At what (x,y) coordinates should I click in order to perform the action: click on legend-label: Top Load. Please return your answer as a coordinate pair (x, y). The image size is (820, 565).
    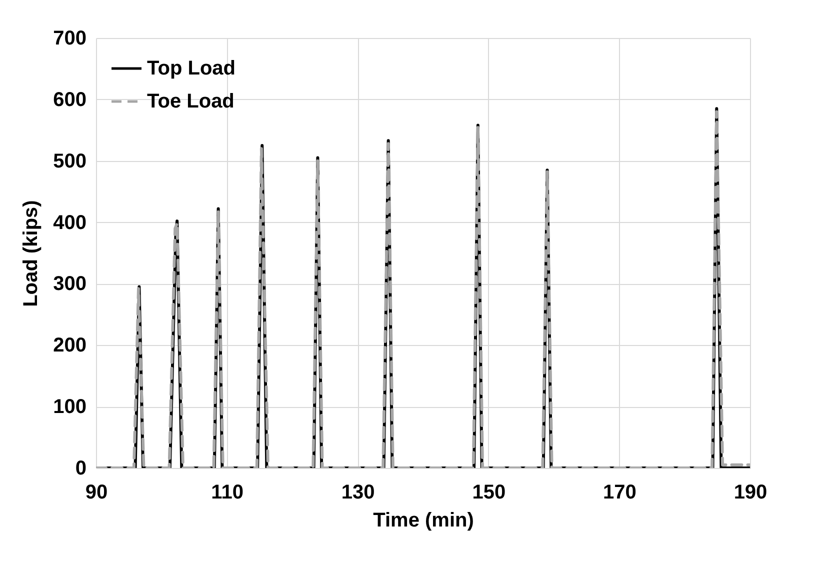
    Looking at the image, I should click on (191, 69).